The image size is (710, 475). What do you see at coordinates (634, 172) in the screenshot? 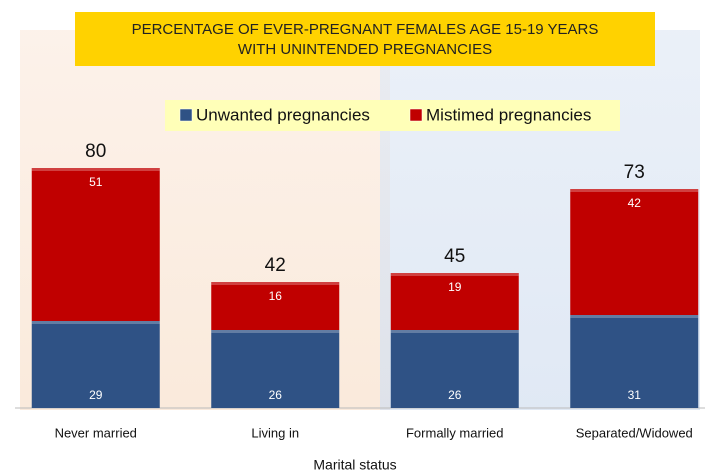
I see `total-label: 73` at bounding box center [634, 172].